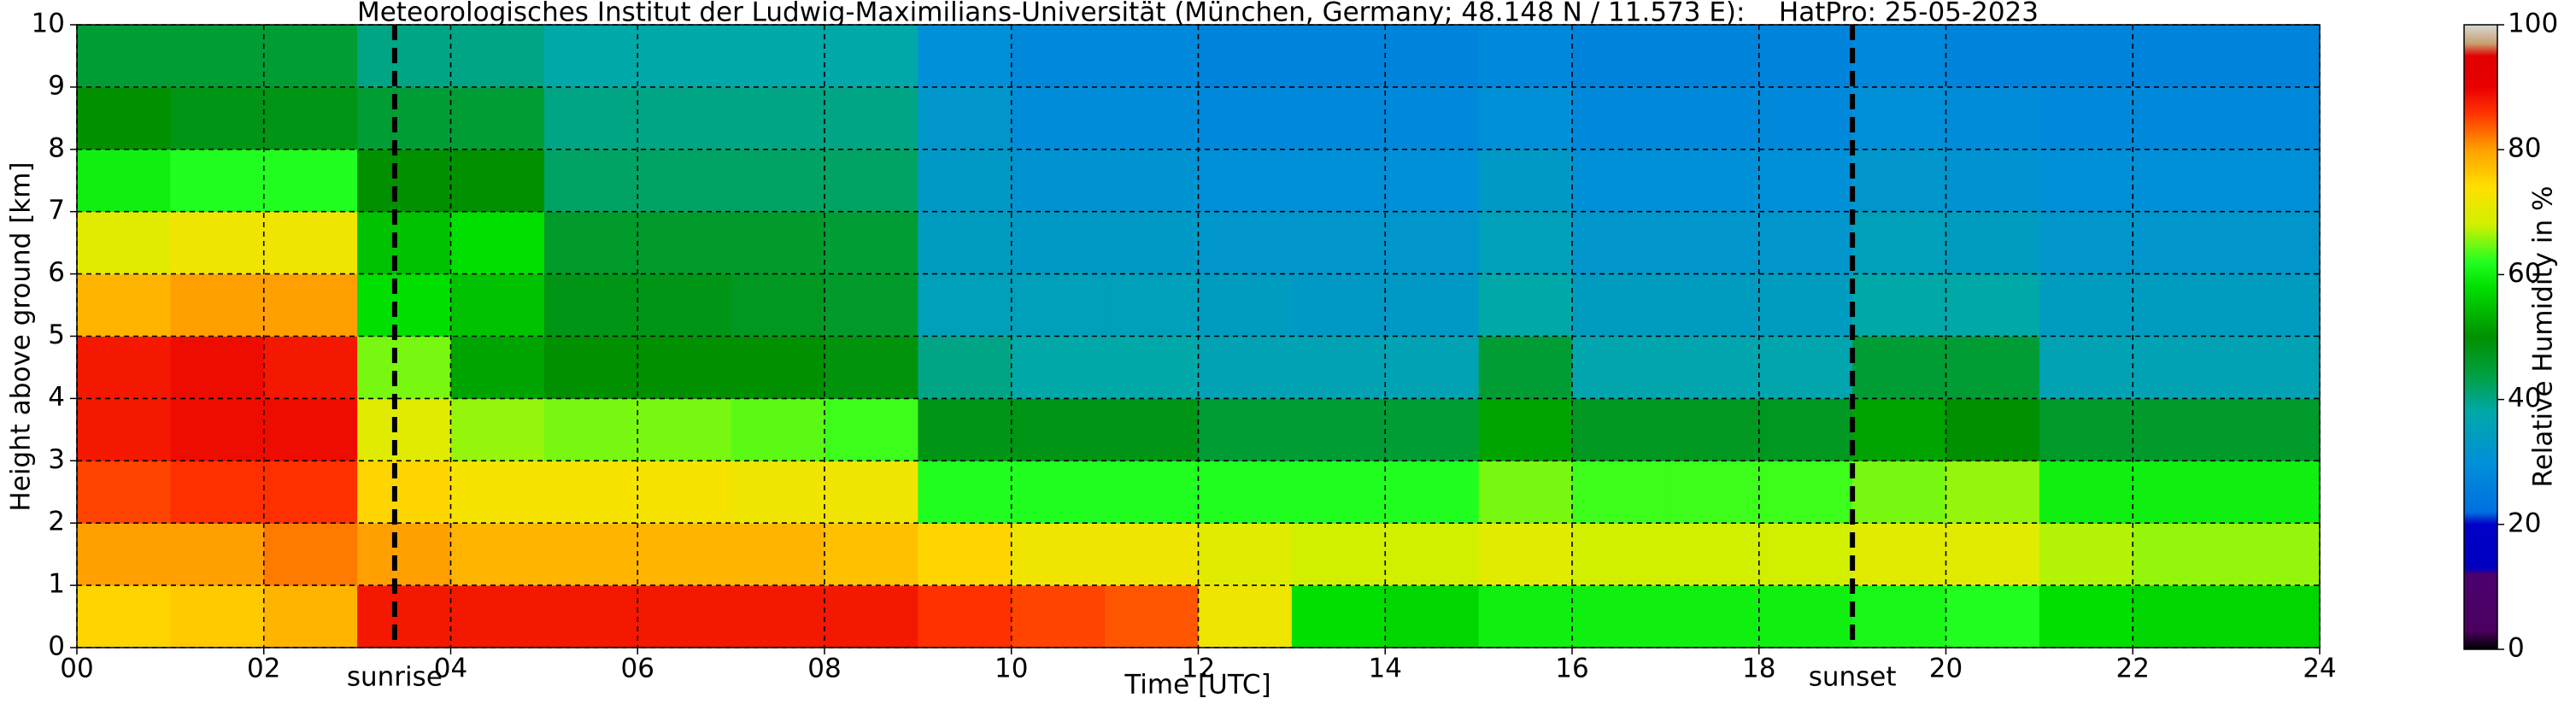 This screenshot has height=704, width=2576. Describe the element at coordinates (1011, 669) in the screenshot. I see `x-tick-label: 10` at that location.